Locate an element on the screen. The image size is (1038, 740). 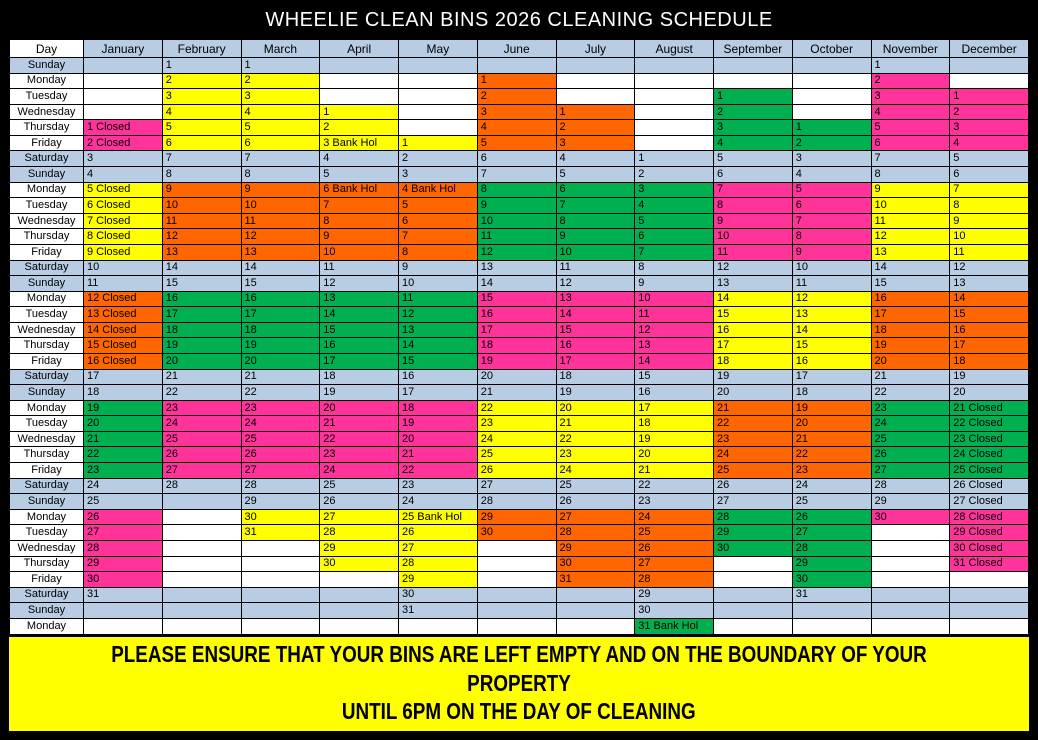
month-header: December is located at coordinates (989, 48).